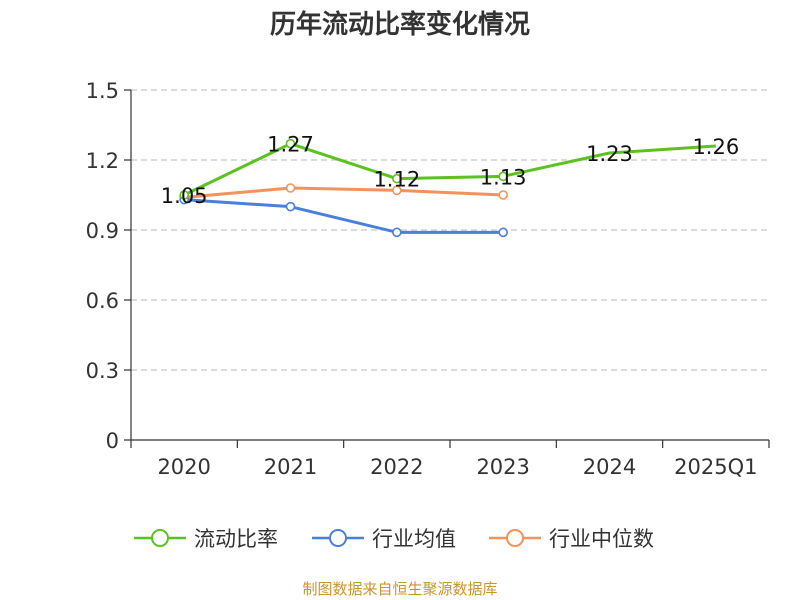 The image size is (800, 600). What do you see at coordinates (160, 538) in the screenshot?
I see `legend-line-green` at bounding box center [160, 538].